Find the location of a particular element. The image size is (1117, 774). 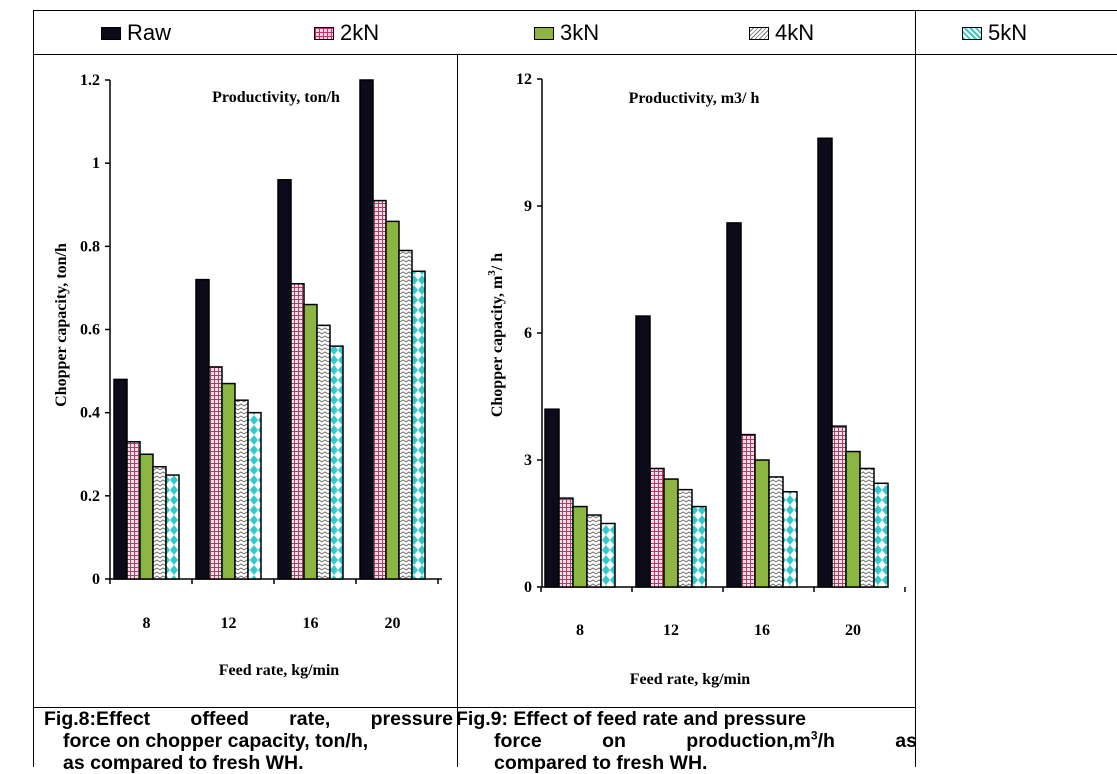

legend-label-2kn: 2kN is located at coordinates (360, 32).